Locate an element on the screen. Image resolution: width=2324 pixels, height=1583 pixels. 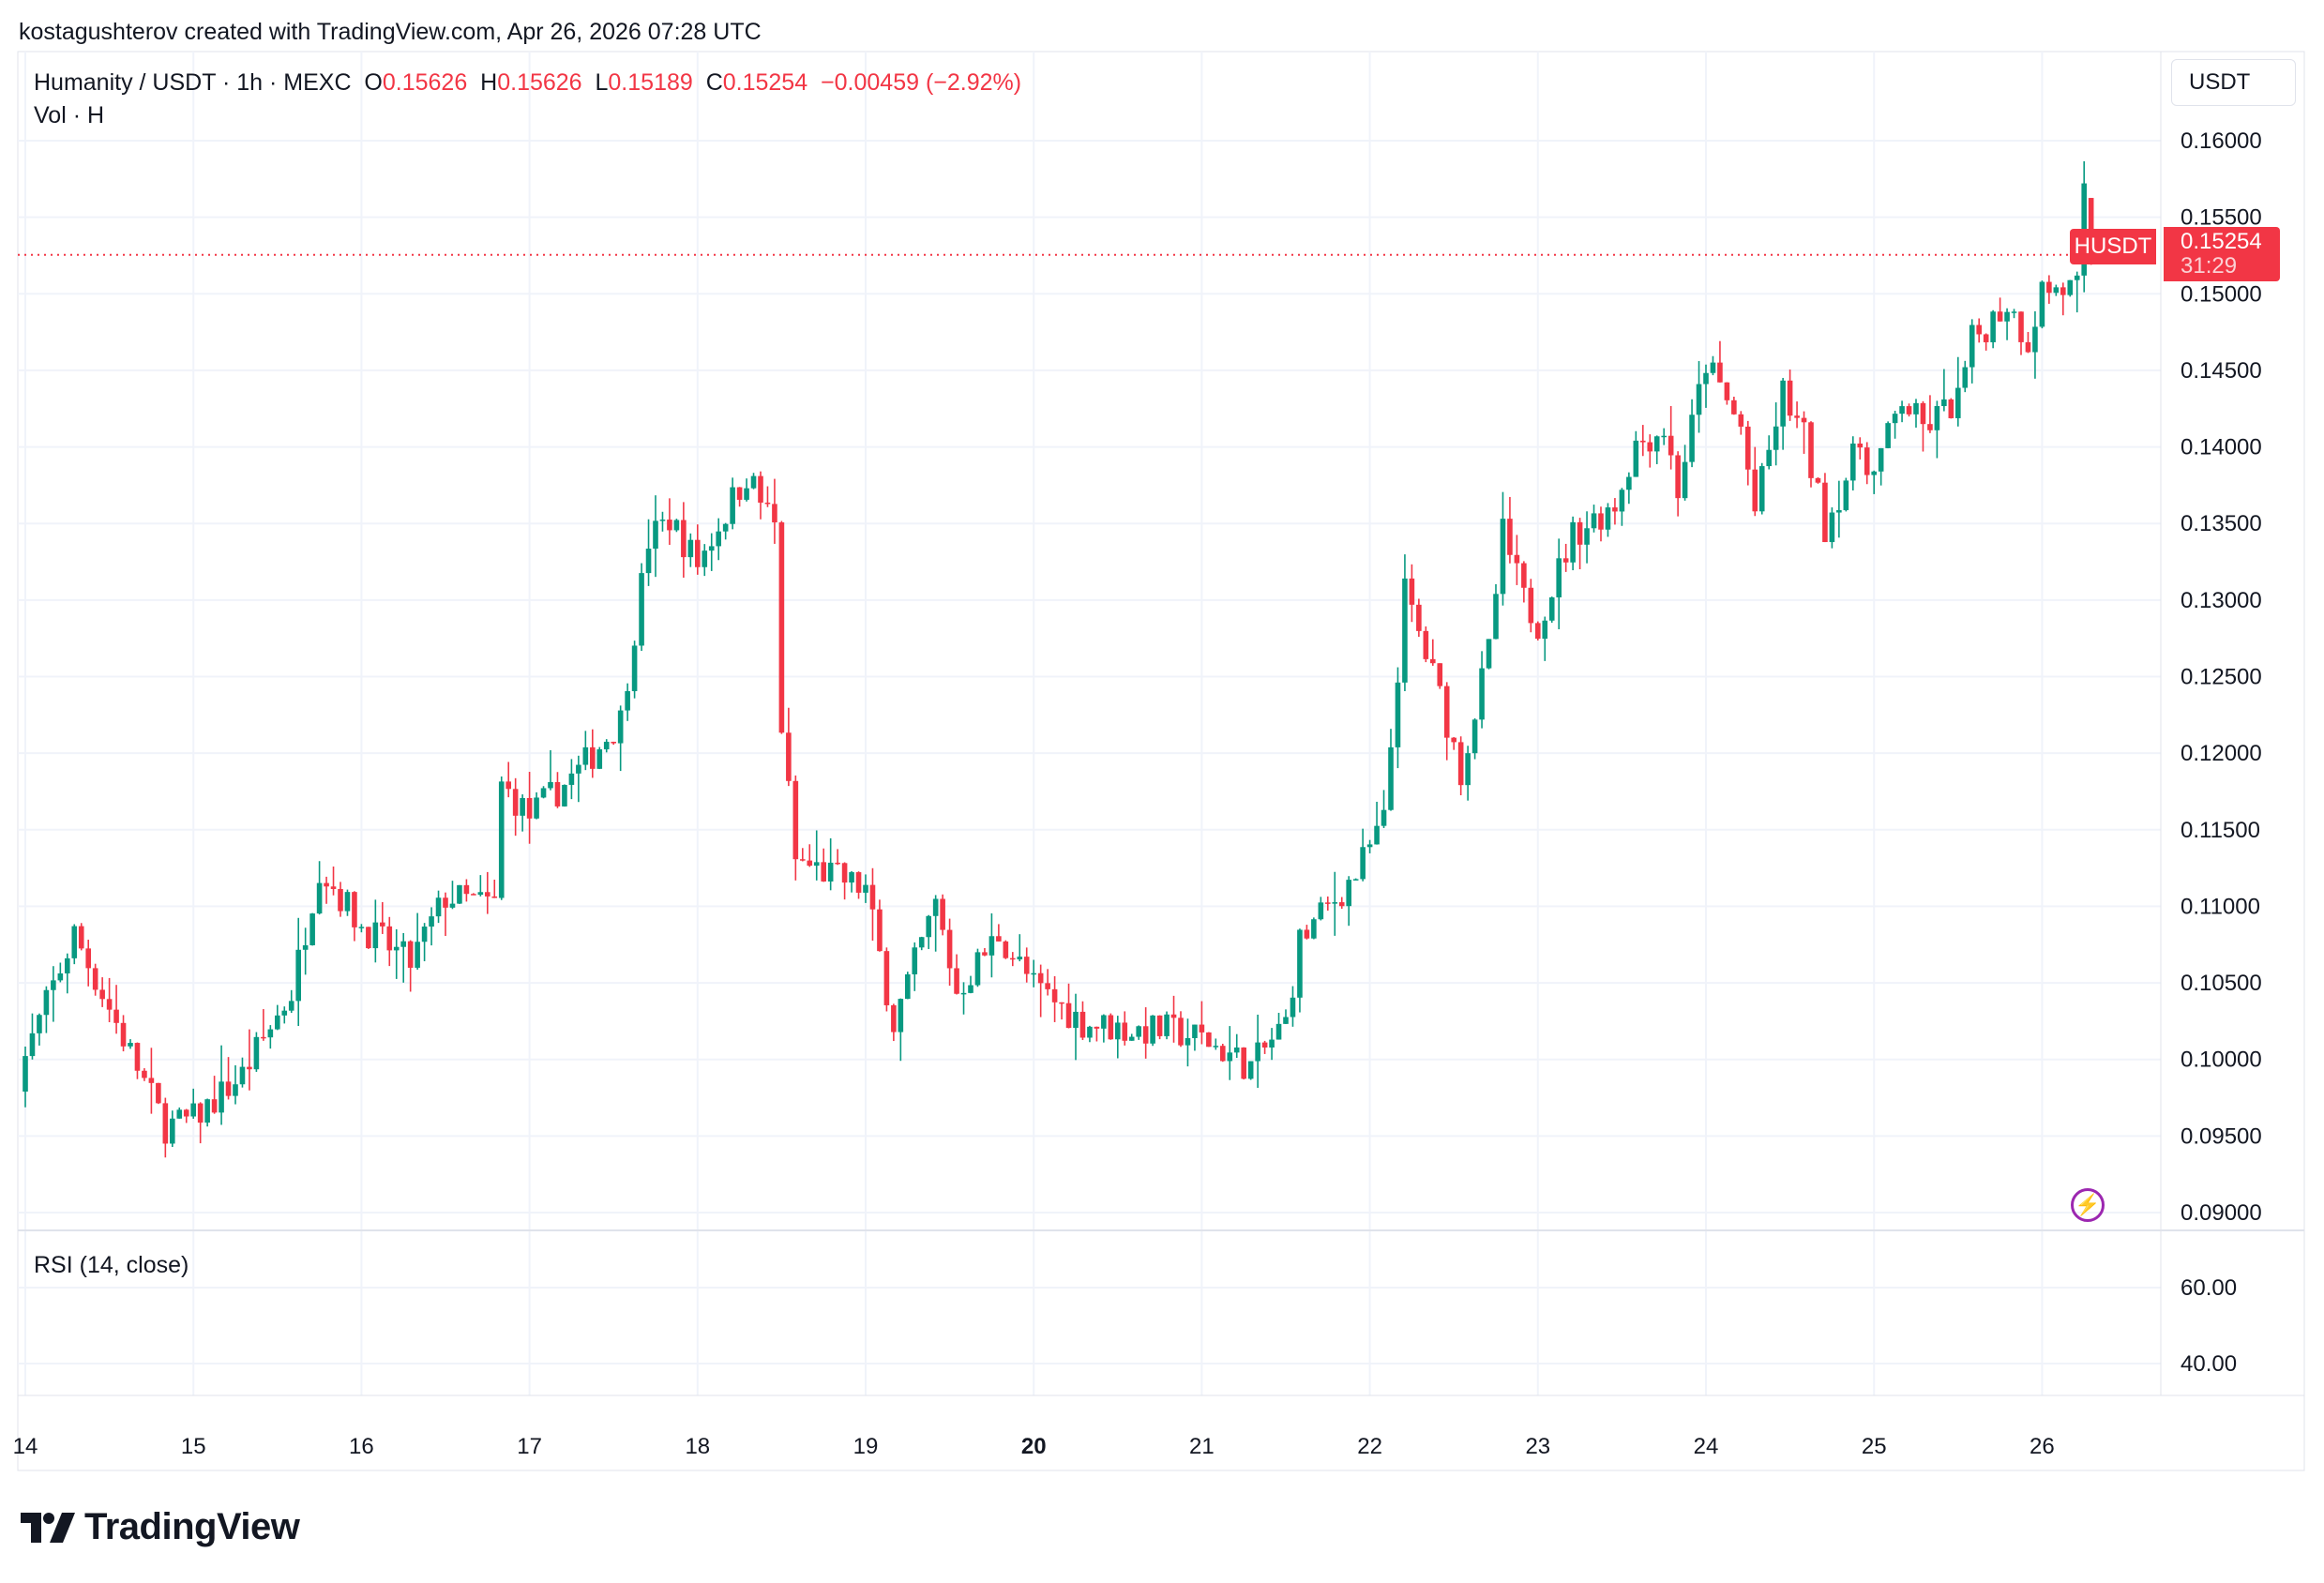
price-tick-label: 0.09500 is located at coordinates (2221, 1136).